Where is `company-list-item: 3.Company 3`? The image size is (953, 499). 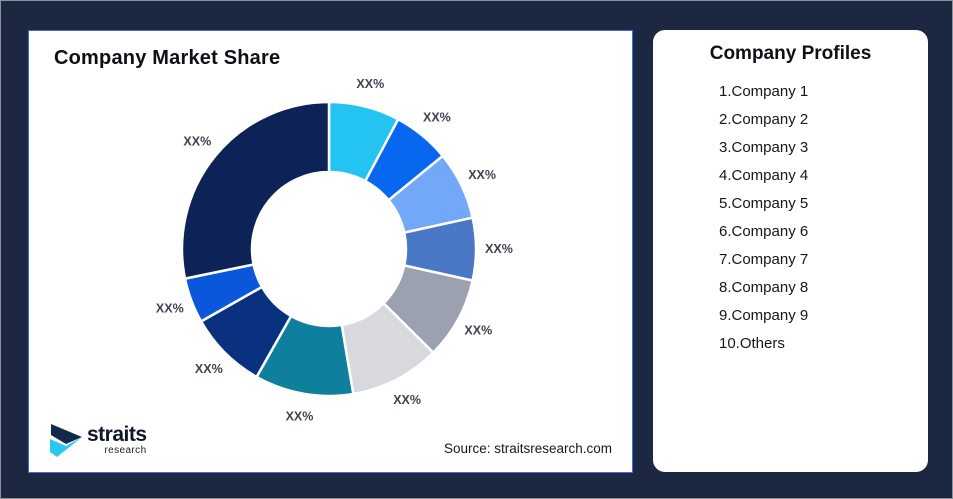
company-list-item: 3.Company 3 is located at coordinates (764, 147).